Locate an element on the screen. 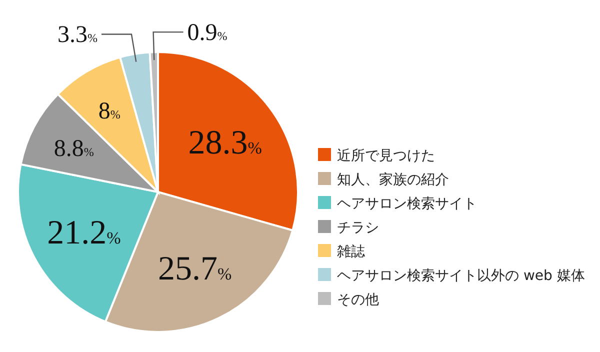 This screenshot has height=352, width=600. legend-label: その他 is located at coordinates (358, 300).